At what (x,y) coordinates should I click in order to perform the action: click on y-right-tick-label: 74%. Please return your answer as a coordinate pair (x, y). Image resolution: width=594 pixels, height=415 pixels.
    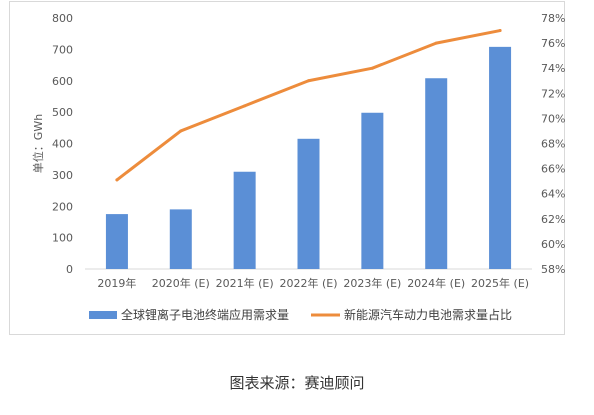
    Looking at the image, I should click on (553, 68).